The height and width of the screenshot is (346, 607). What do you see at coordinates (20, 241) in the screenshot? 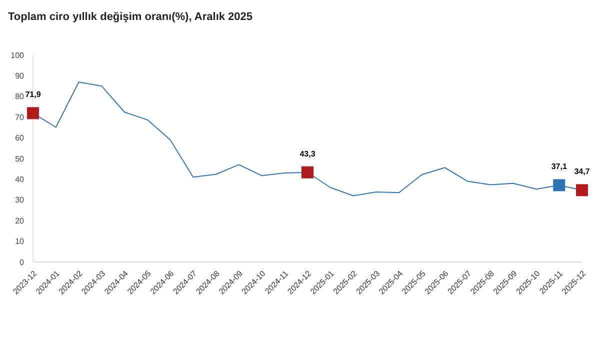
I see `y-tick-label: 10` at bounding box center [20, 241].